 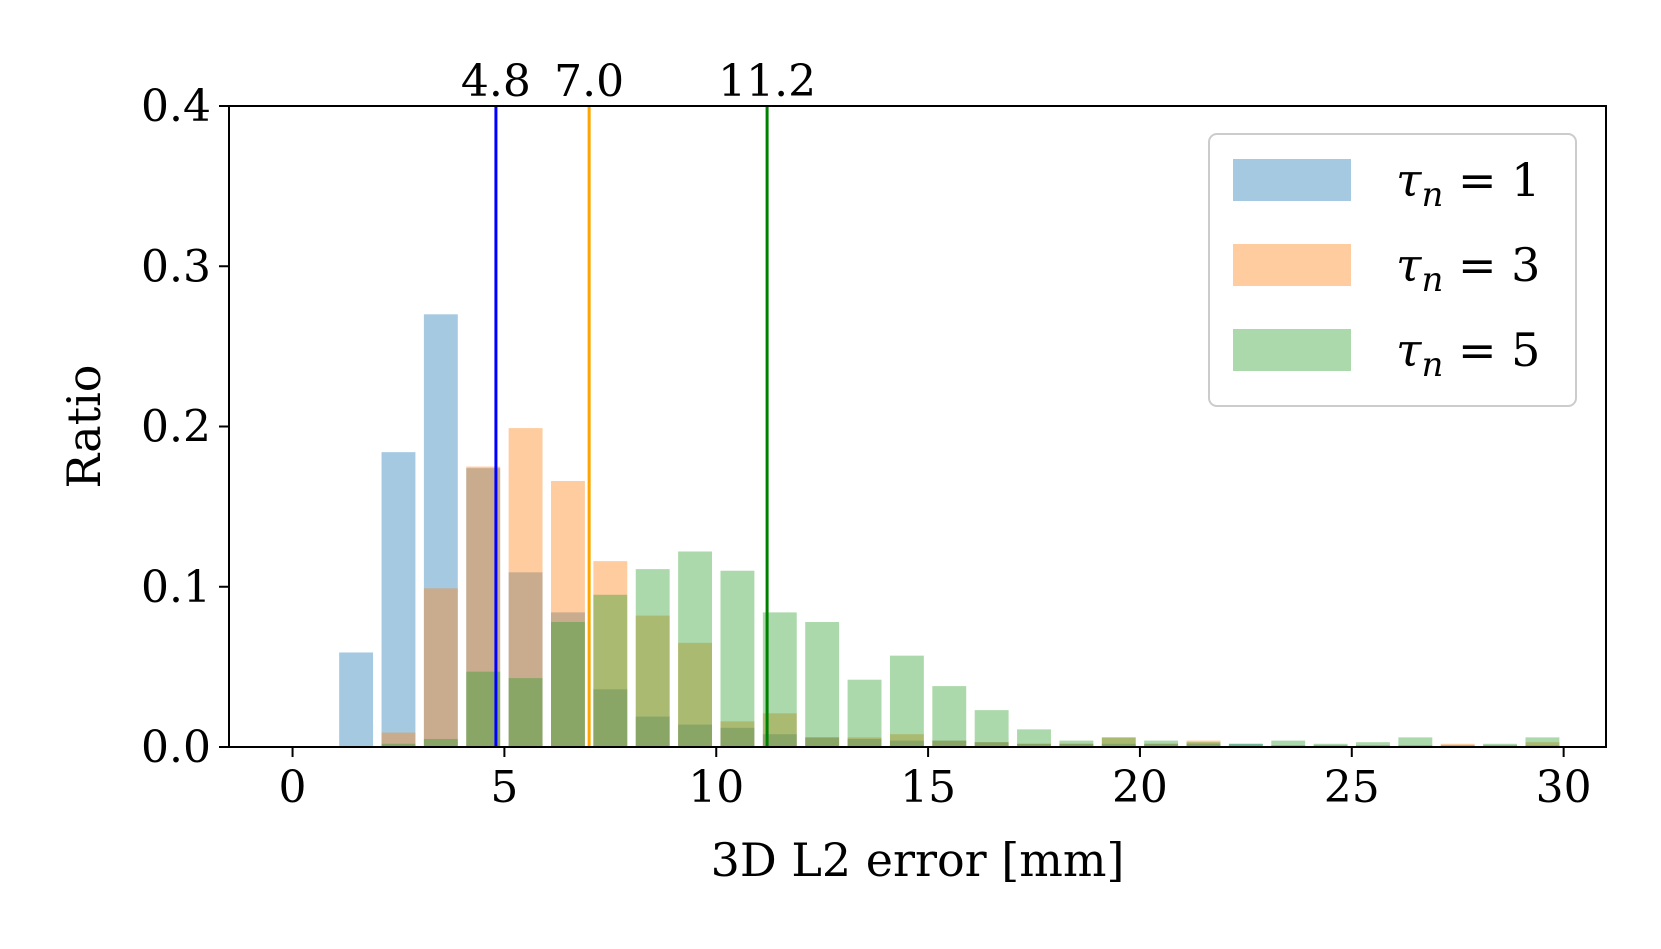 What do you see at coordinates (716, 787) in the screenshot?
I see `x-tick-label: 10` at bounding box center [716, 787].